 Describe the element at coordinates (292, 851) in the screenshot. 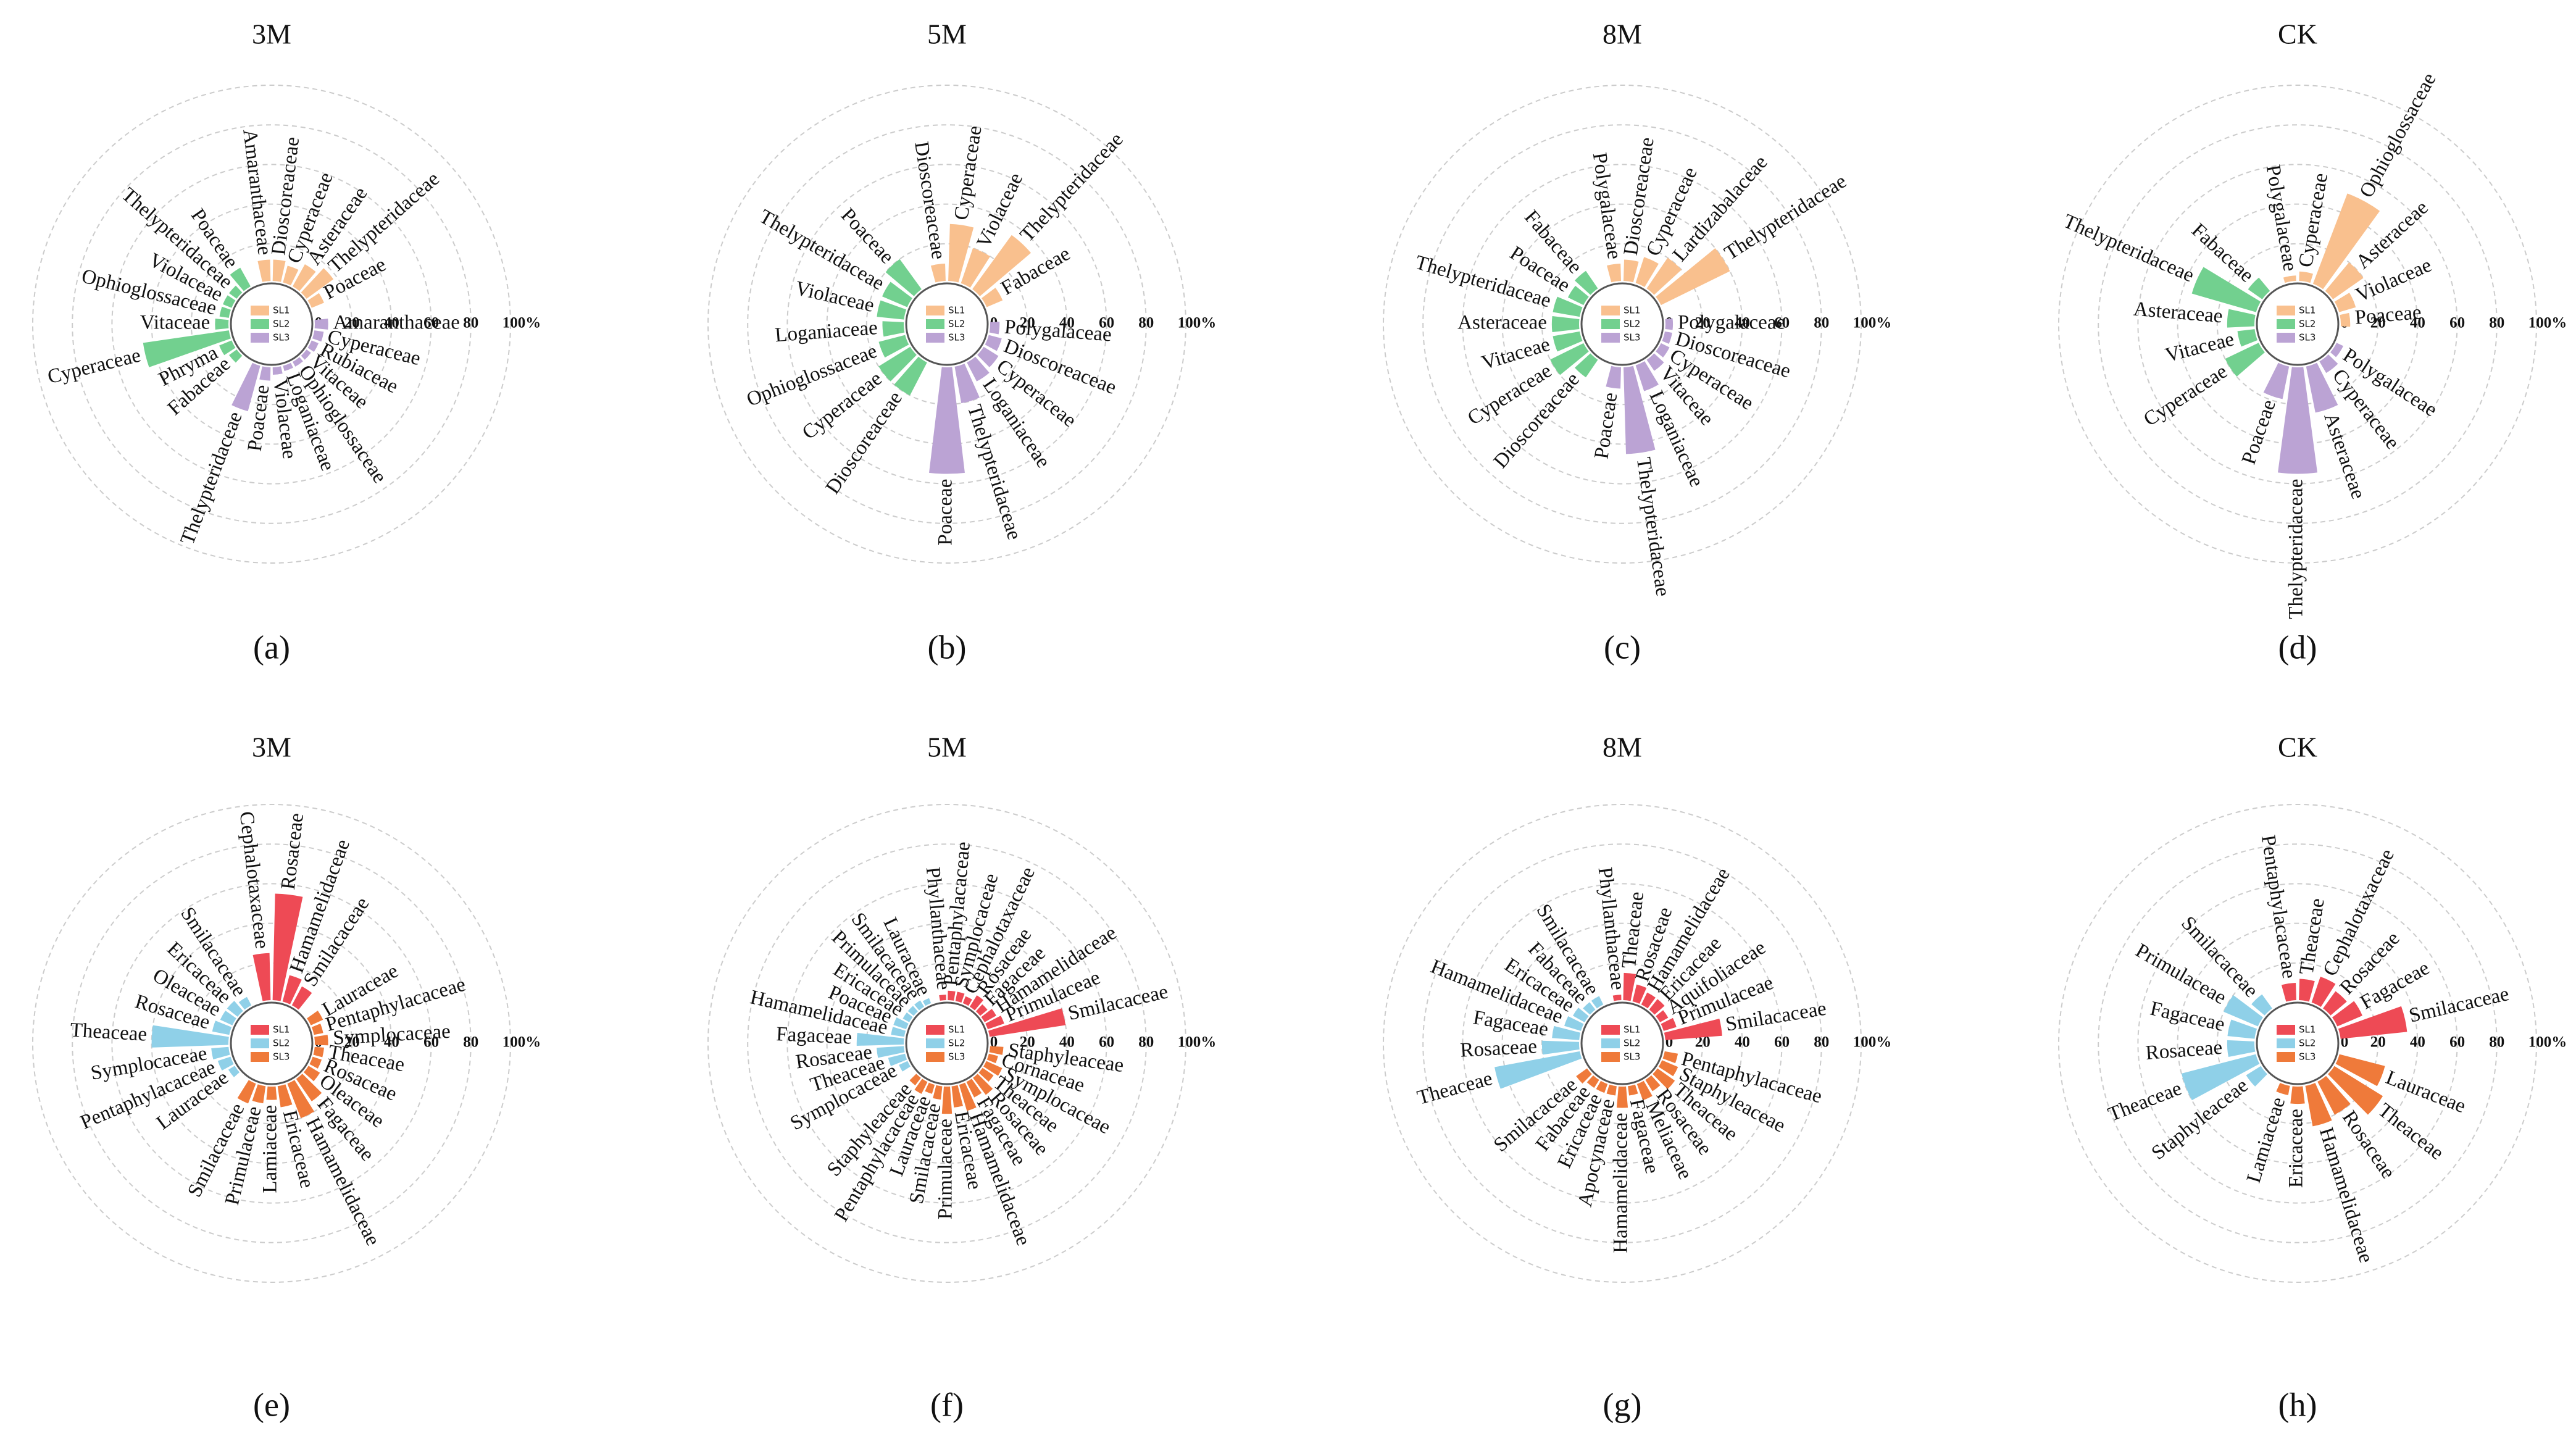

I see `category-label: Rosaceae` at that location.